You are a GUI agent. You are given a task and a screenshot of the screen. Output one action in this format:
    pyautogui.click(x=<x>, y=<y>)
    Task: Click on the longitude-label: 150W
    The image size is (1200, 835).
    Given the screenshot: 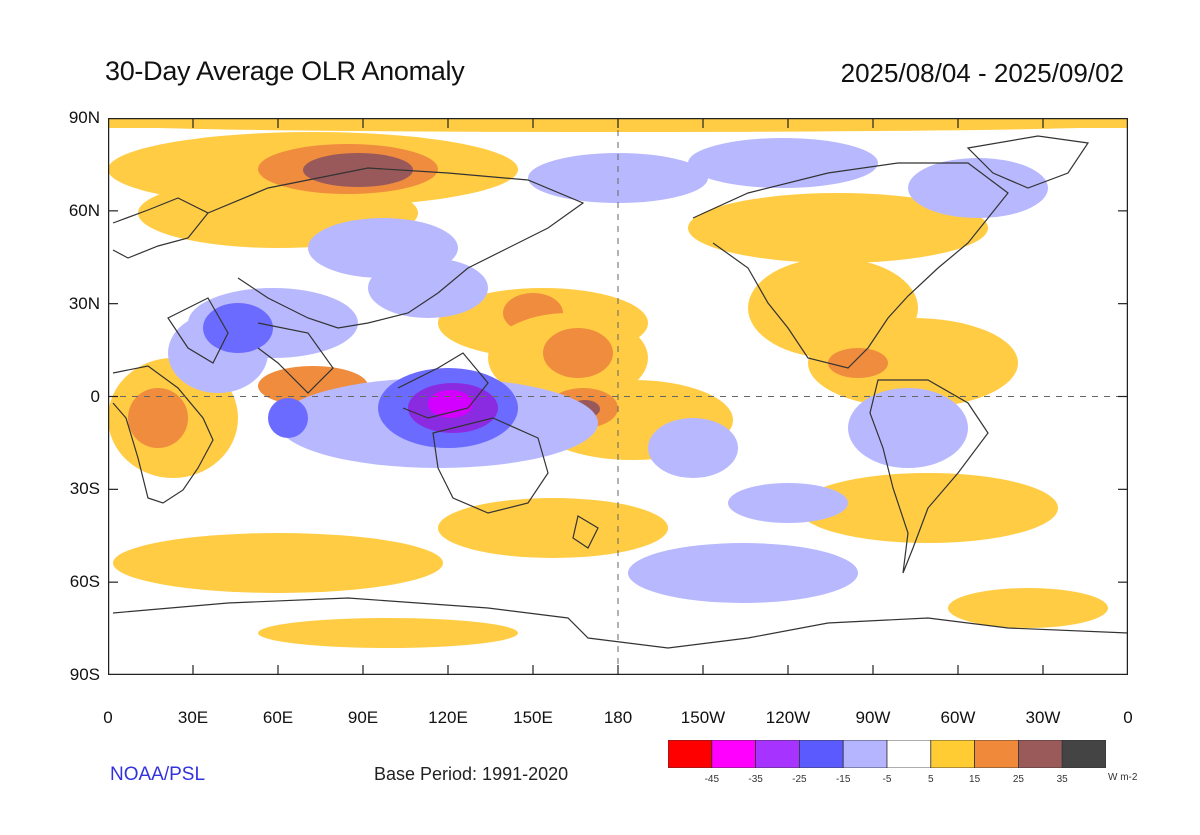 What is the action you would take?
    pyautogui.click(x=703, y=717)
    